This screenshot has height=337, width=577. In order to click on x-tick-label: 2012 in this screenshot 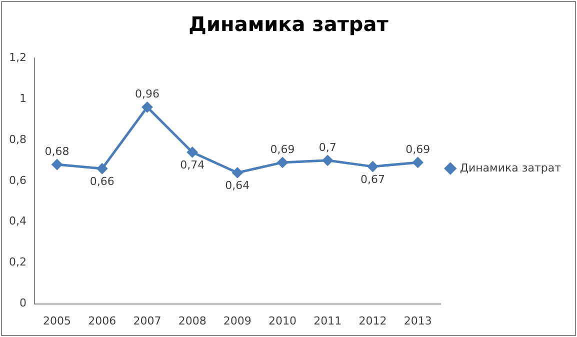, I will do `click(372, 321)`.